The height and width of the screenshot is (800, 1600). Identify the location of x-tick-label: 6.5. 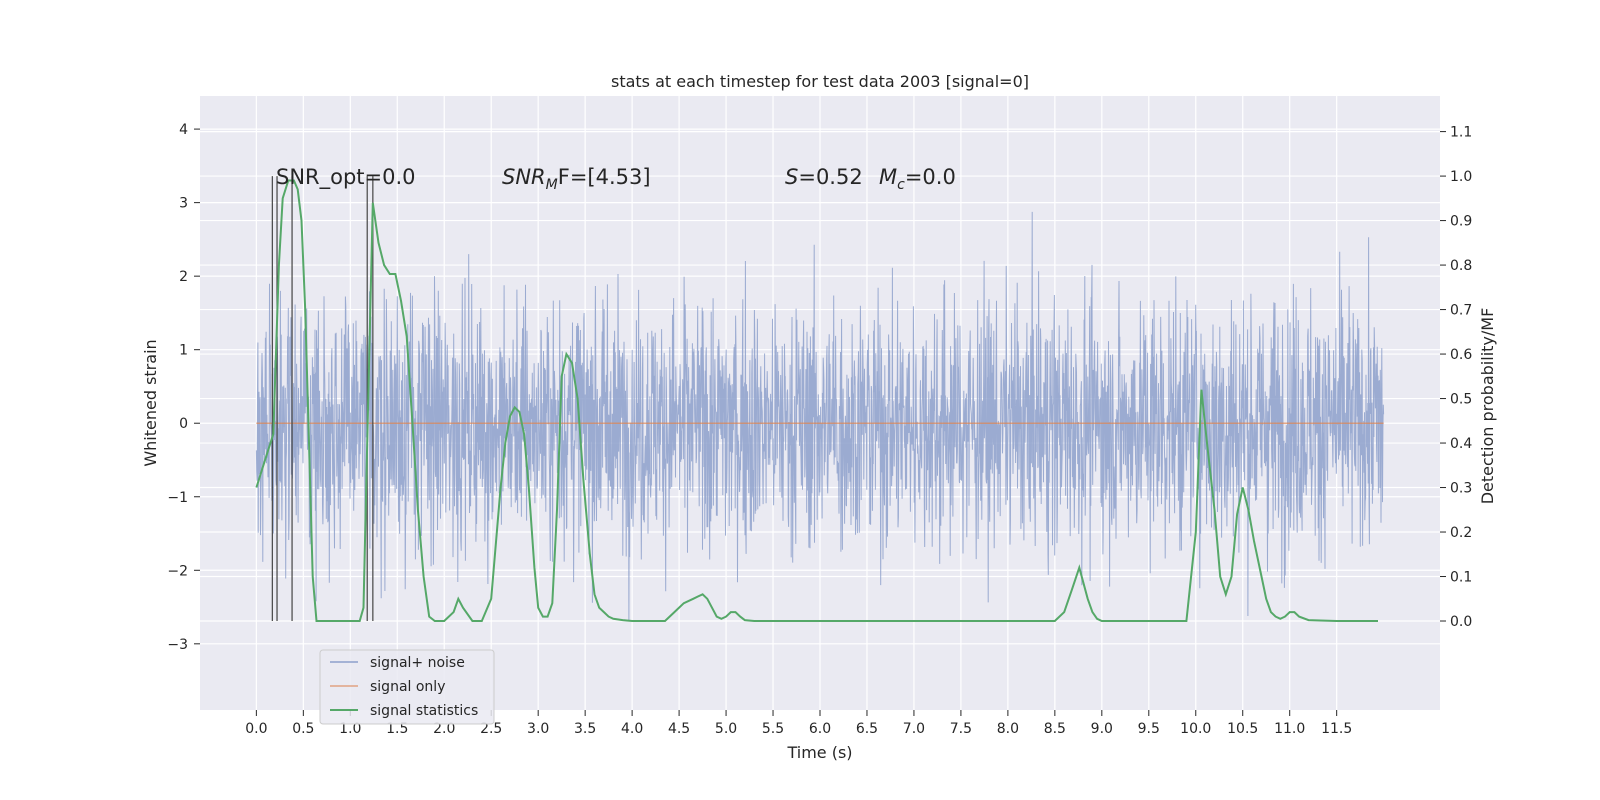
(867, 729).